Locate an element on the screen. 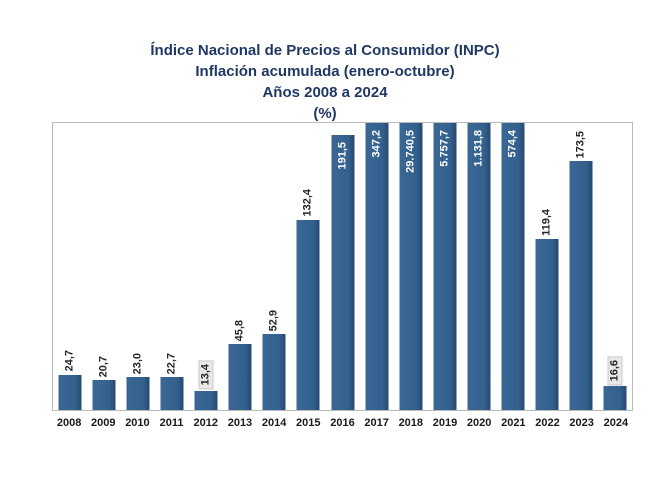 The image size is (650, 488). x-axis-label-2014: 2014 is located at coordinates (274, 423).